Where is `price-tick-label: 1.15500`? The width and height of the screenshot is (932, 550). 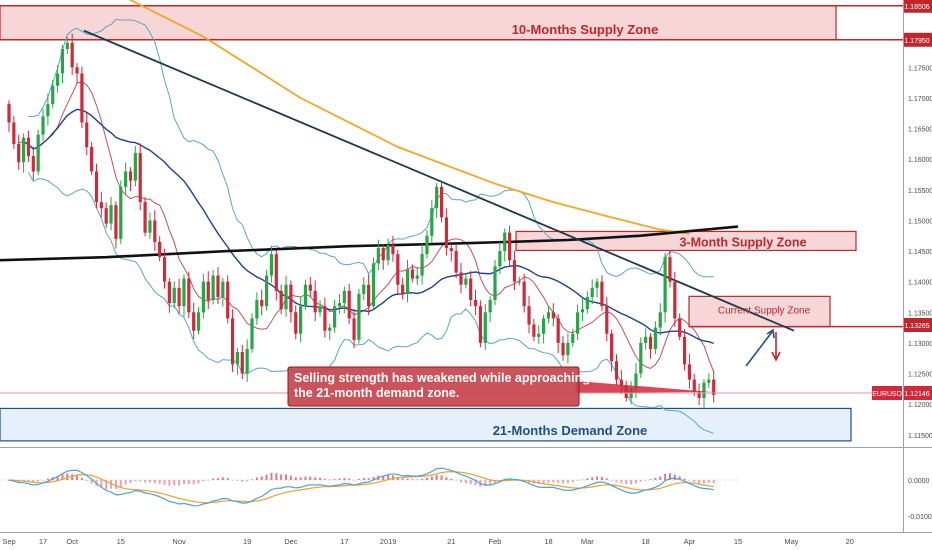 price-tick-label: 1.15500 is located at coordinates (920, 191).